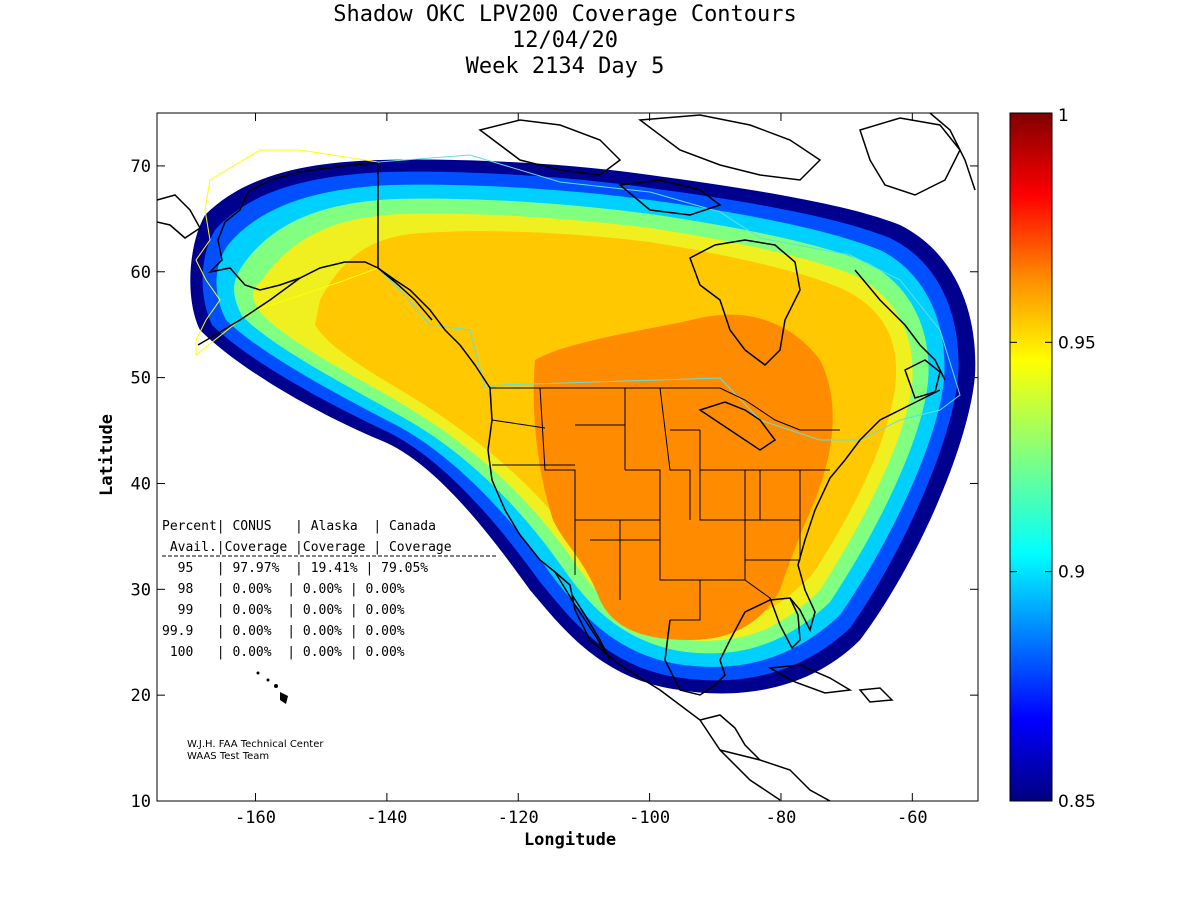 This screenshot has height=900, width=1200. I want to click on x-tick-label: -100, so click(649, 818).